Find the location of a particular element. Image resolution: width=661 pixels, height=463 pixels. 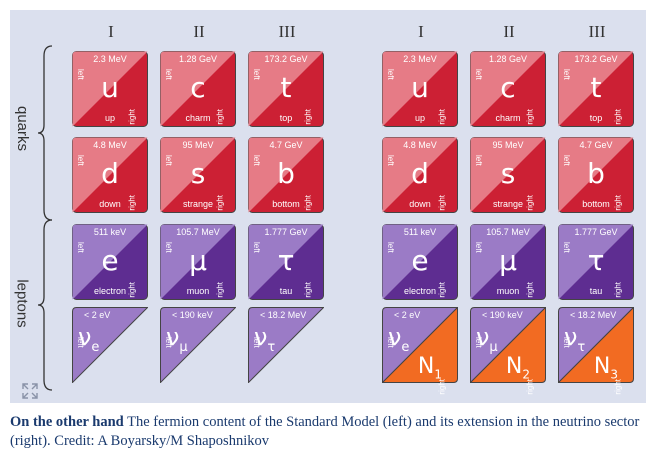

ext-particle-neutrino-2: < 190 keV νμ left N2 right is located at coordinates (508, 351).